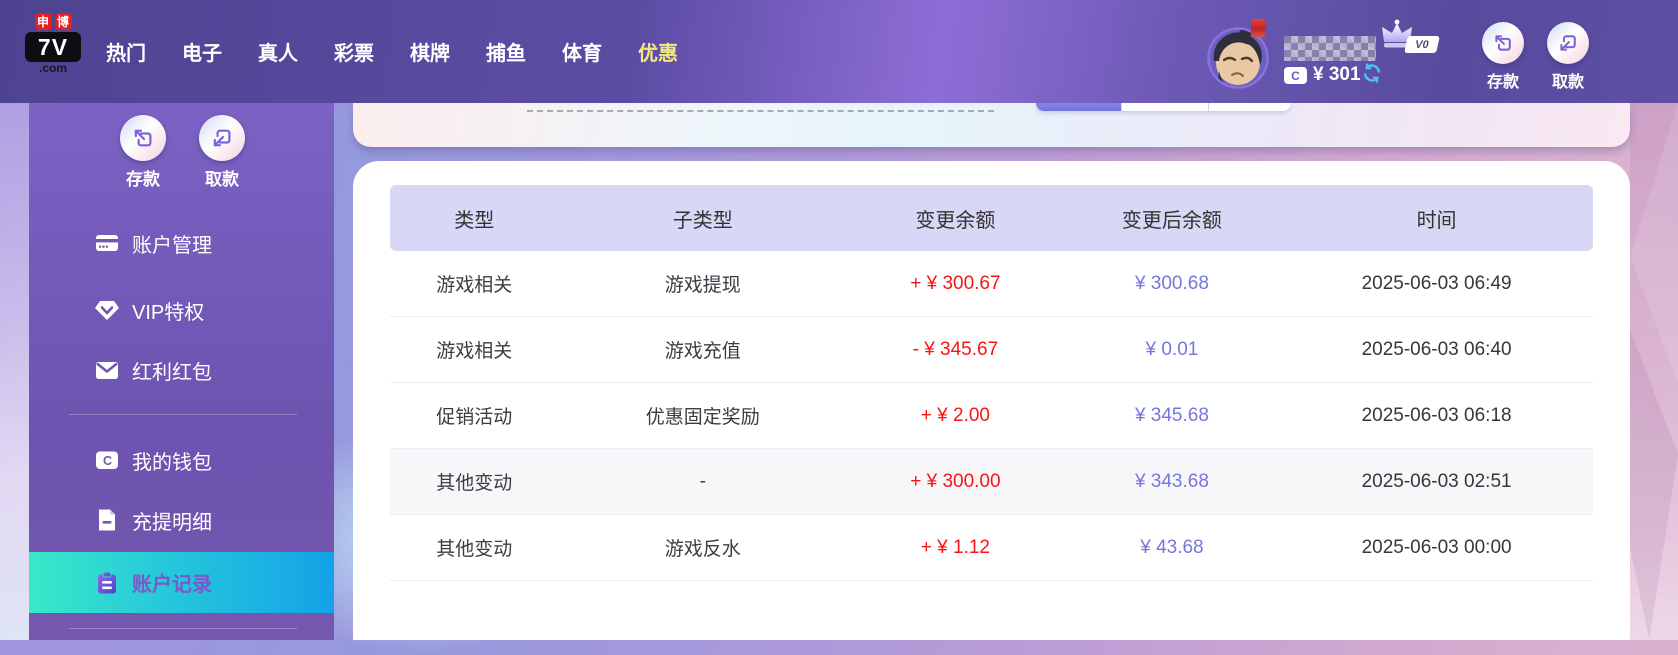 The height and width of the screenshot is (655, 1678). What do you see at coordinates (107, 461) in the screenshot?
I see `svg-text: C` at bounding box center [107, 461].